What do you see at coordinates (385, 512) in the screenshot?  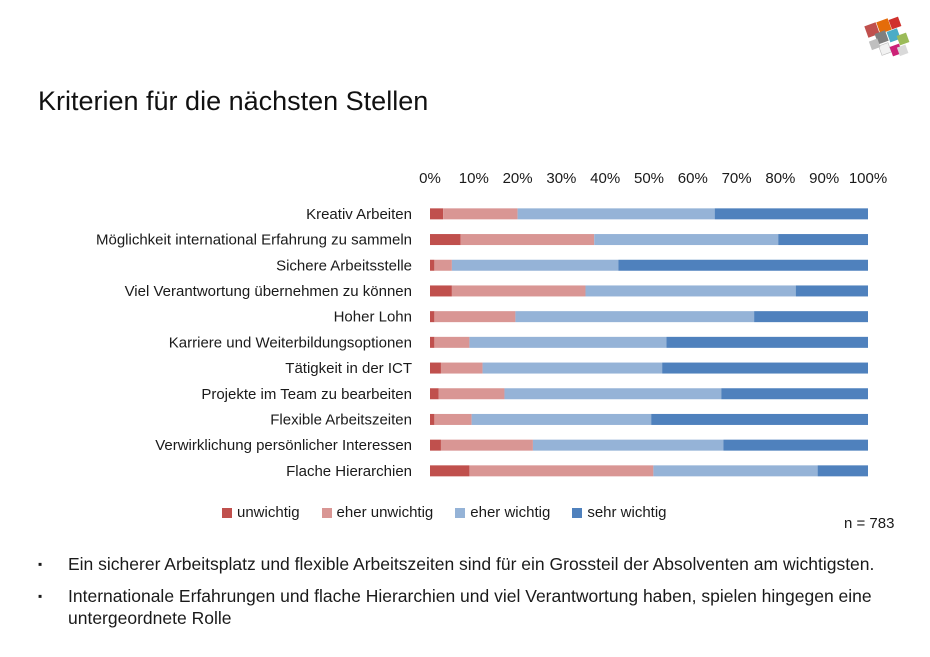 I see `legend-label: eher unwichtig` at bounding box center [385, 512].